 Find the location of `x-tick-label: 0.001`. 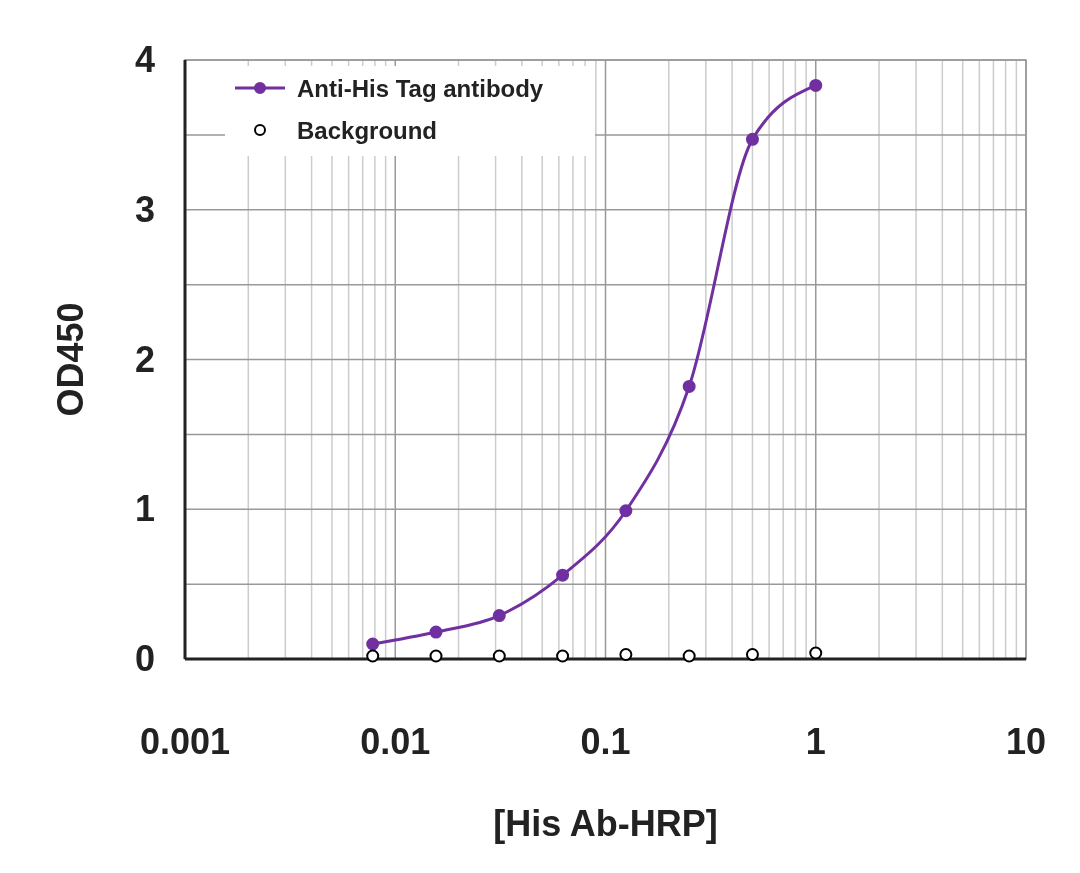

x-tick-label: 0.001 is located at coordinates (185, 741).